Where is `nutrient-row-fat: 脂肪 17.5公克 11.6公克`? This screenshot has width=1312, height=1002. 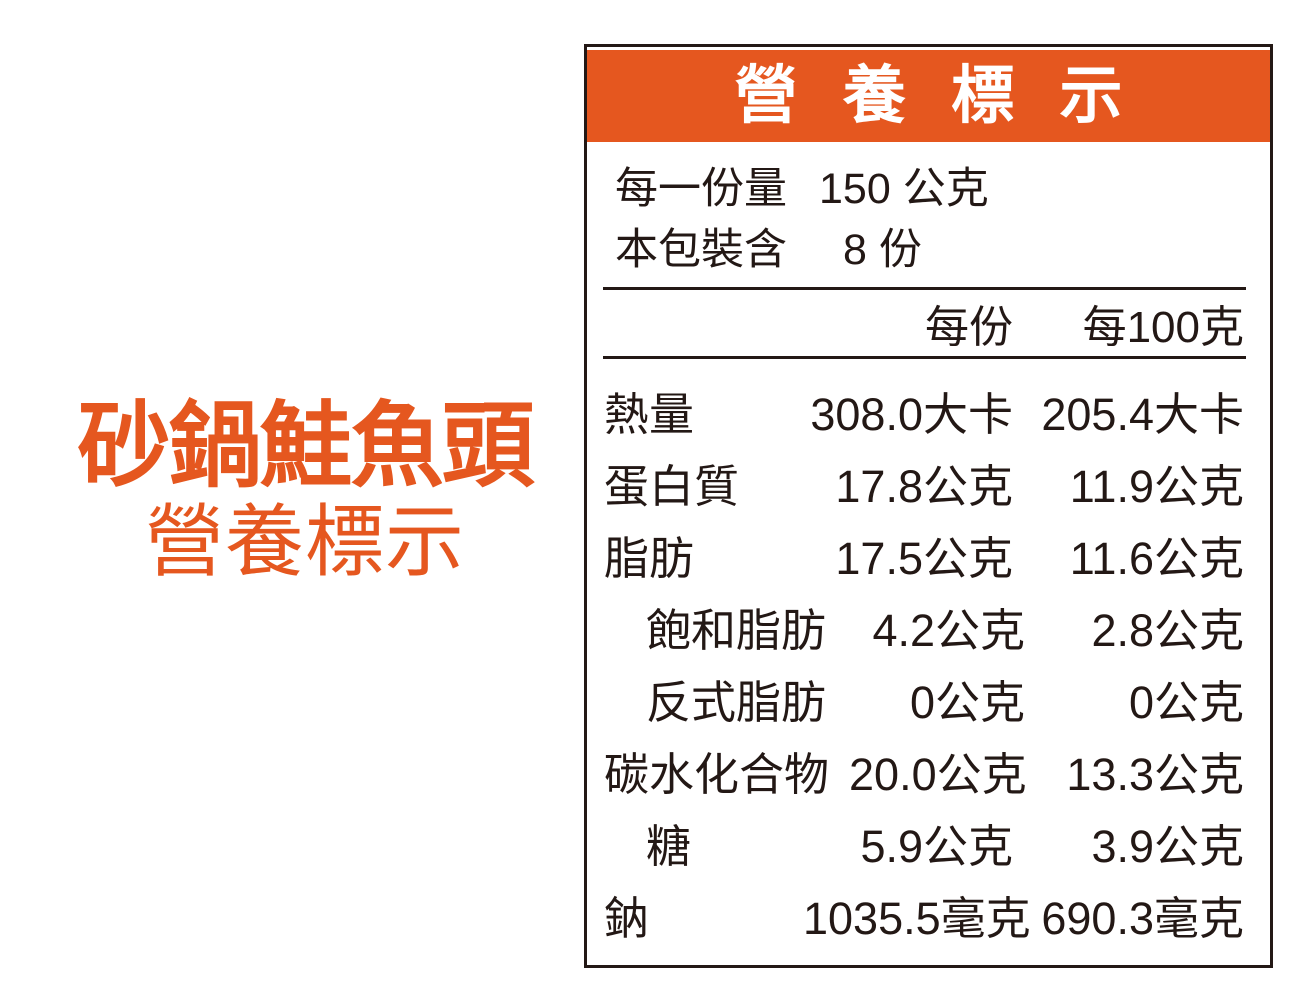 nutrient-row-fat: 脂肪 17.5公克 11.6公克 is located at coordinates (928, 554).